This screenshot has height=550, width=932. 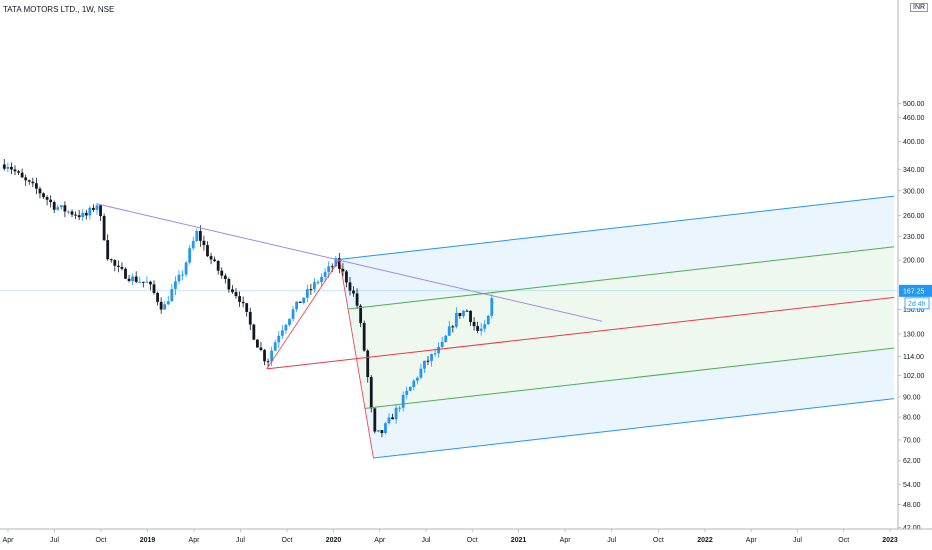 I want to click on currency-label: INR, so click(x=919, y=7).